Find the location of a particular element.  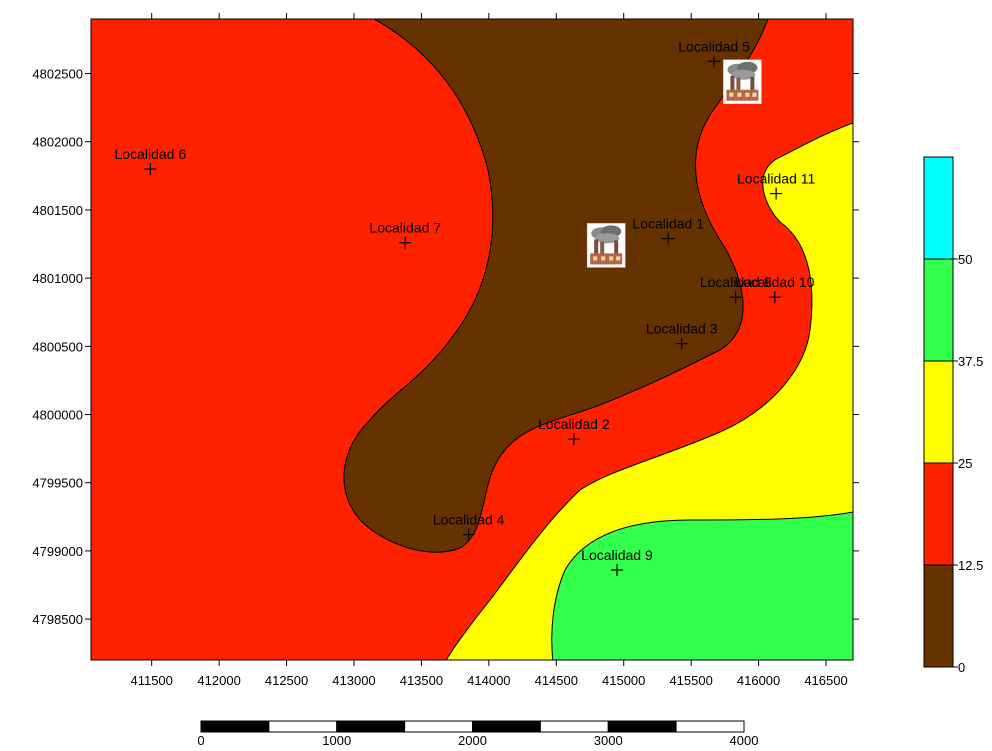

locality-marker: Localidad 7 is located at coordinates (405, 234).